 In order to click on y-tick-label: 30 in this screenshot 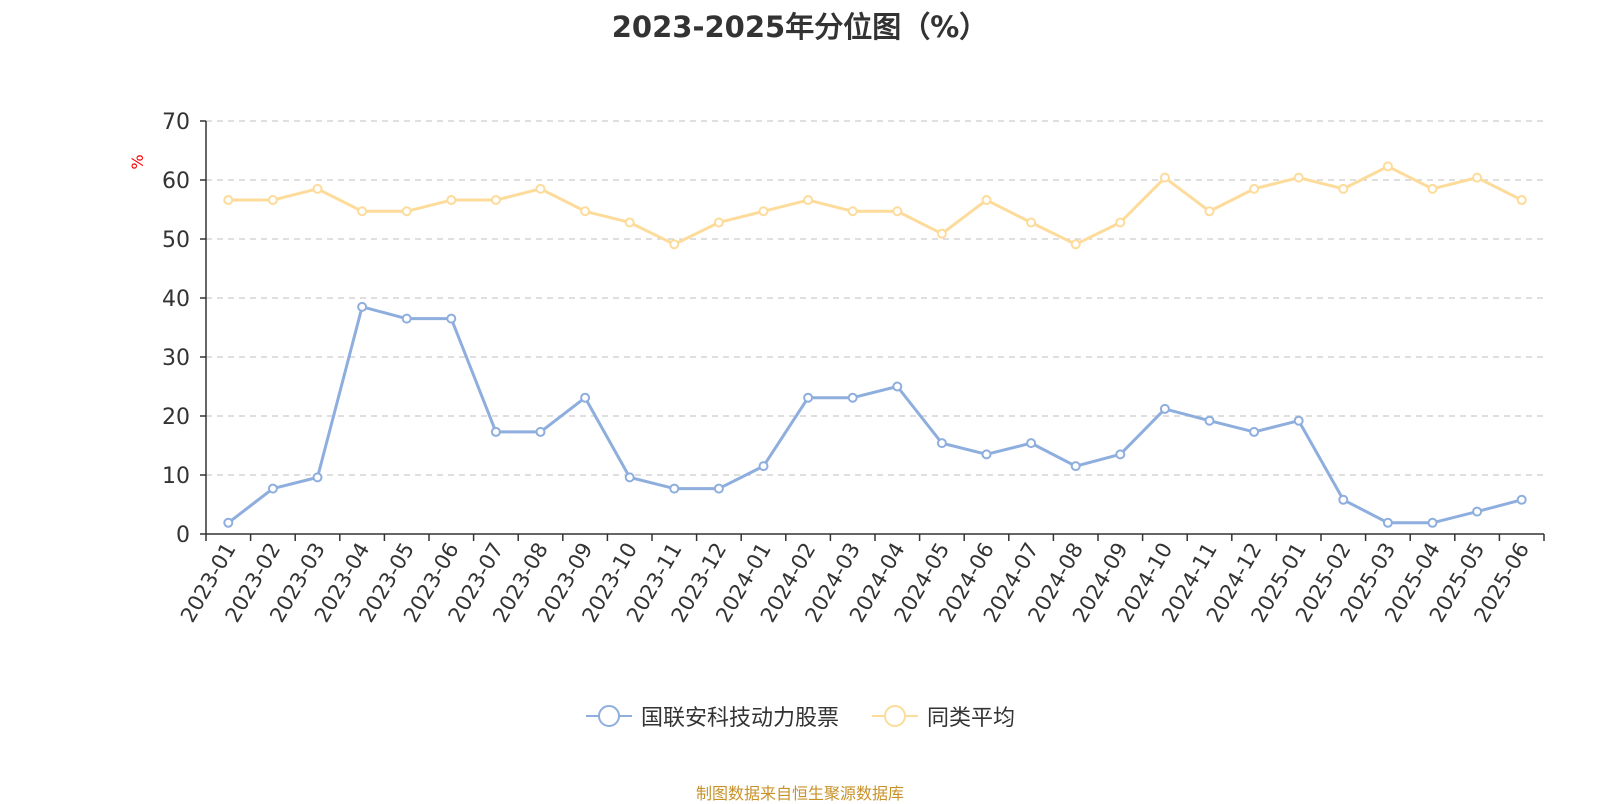, I will do `click(176, 358)`.